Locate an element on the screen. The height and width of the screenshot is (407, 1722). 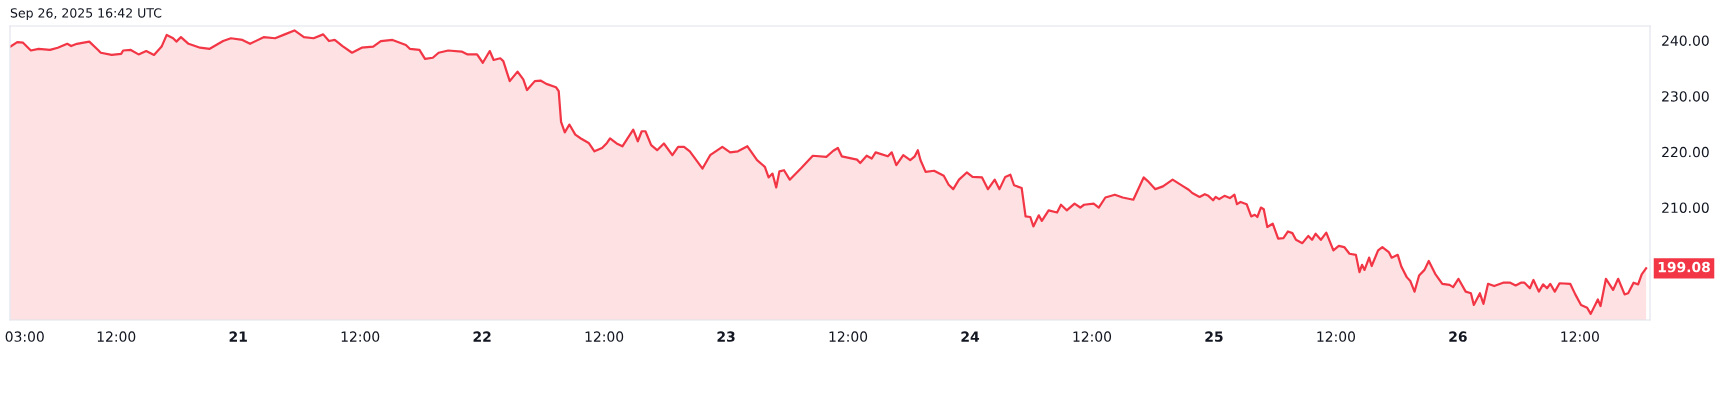
x-tick-label: 22 is located at coordinates (482, 336).